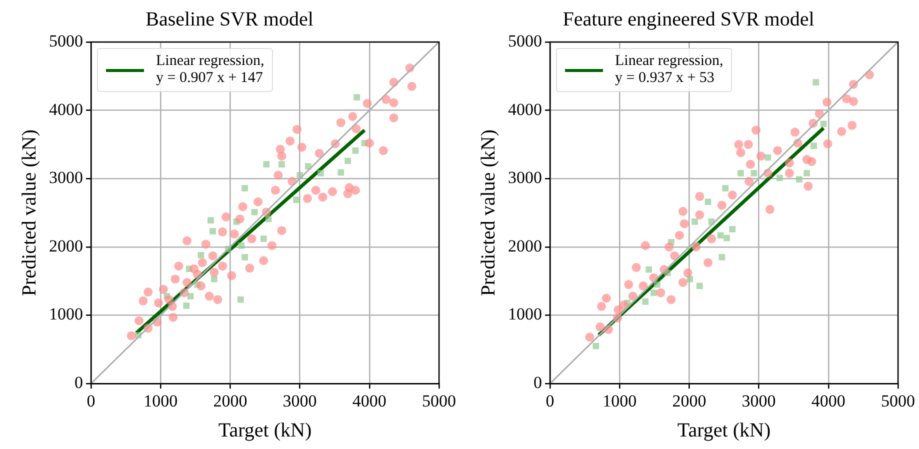 This screenshot has width=919, height=449. Describe the element at coordinates (688, 19) in the screenshot. I see `chart-title: Feature engineered SVR model` at that location.